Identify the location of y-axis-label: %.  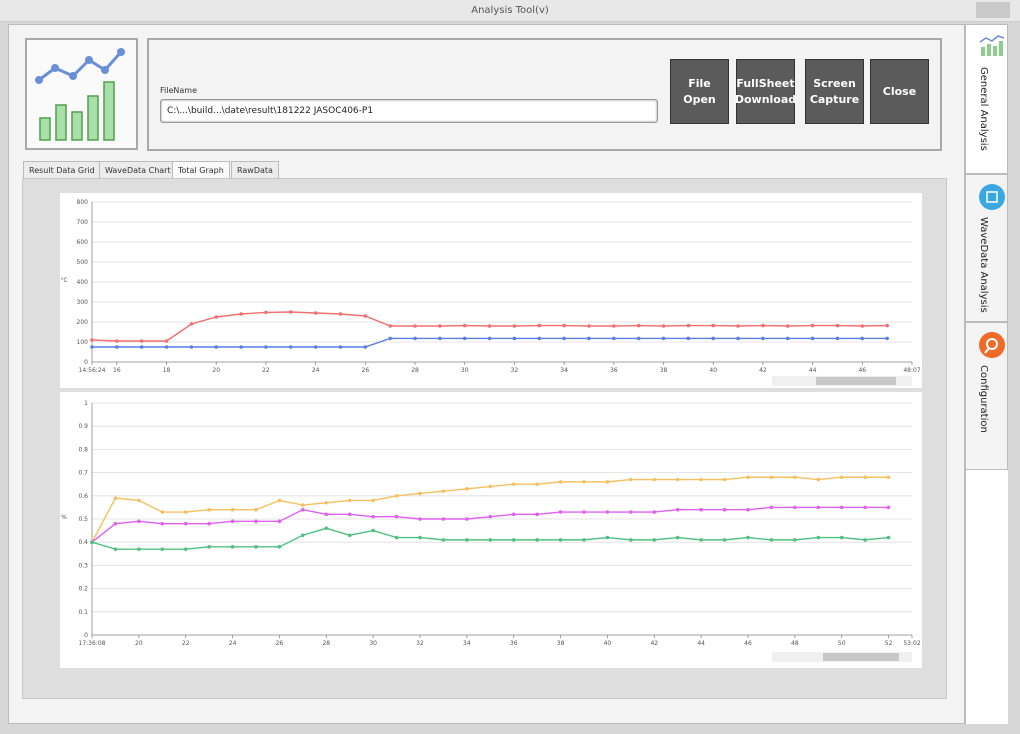
(64, 517).